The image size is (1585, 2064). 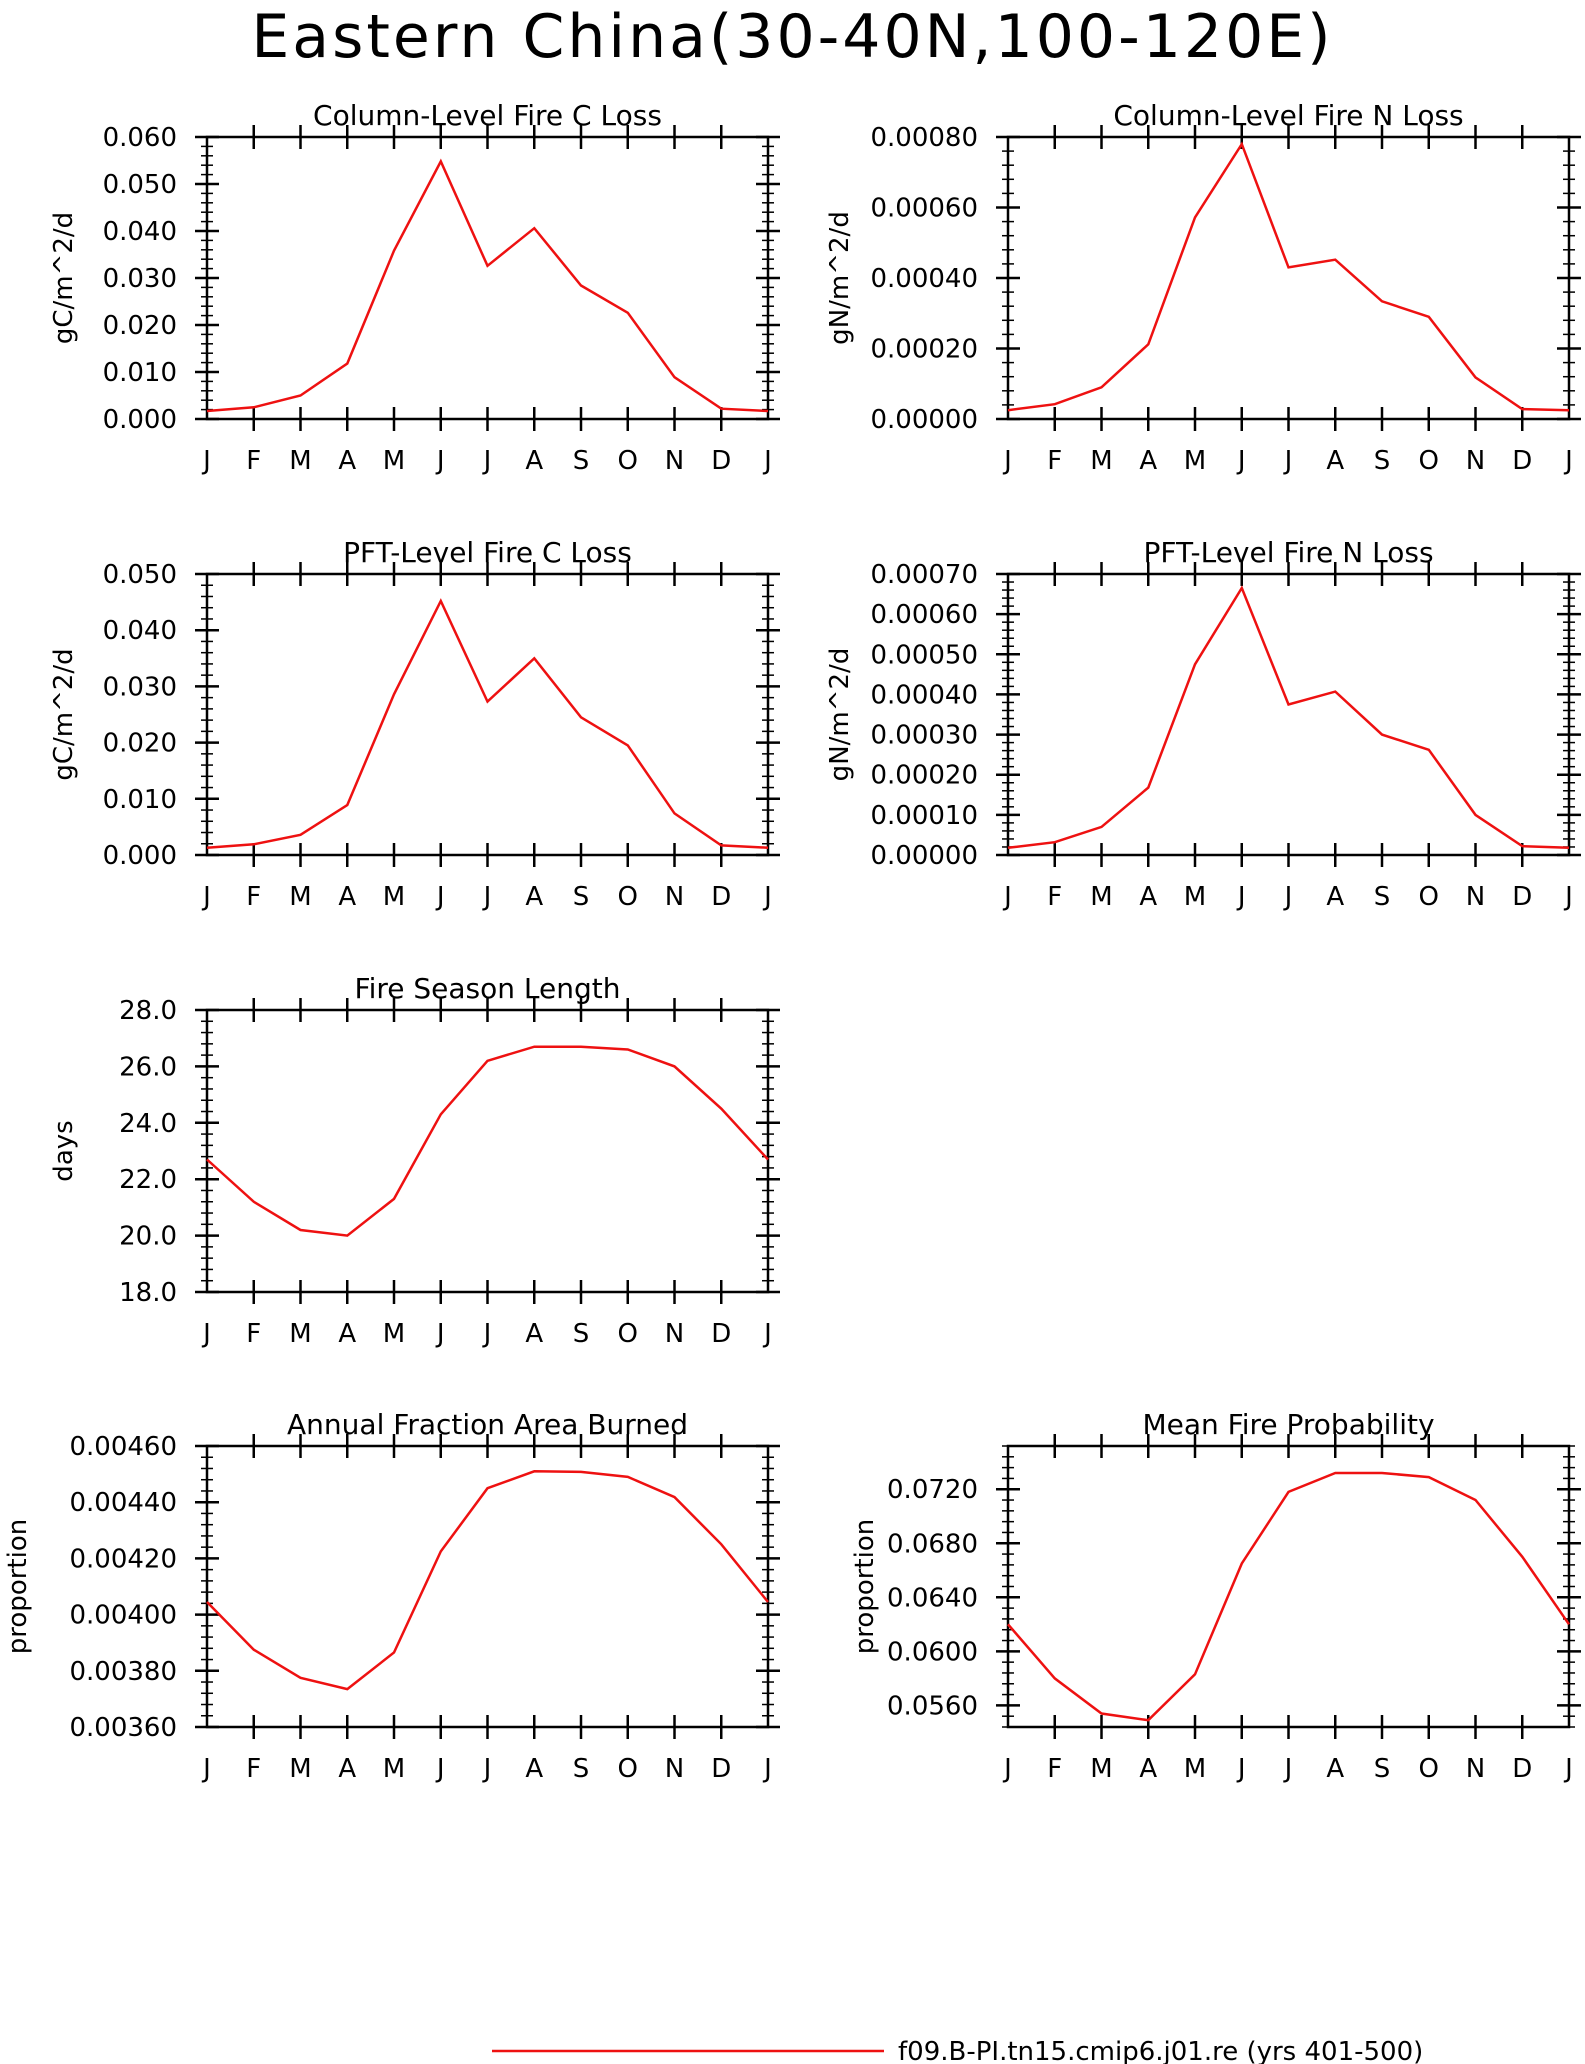 I want to click on y-tick-label: 26.0, so click(x=148, y=1067).